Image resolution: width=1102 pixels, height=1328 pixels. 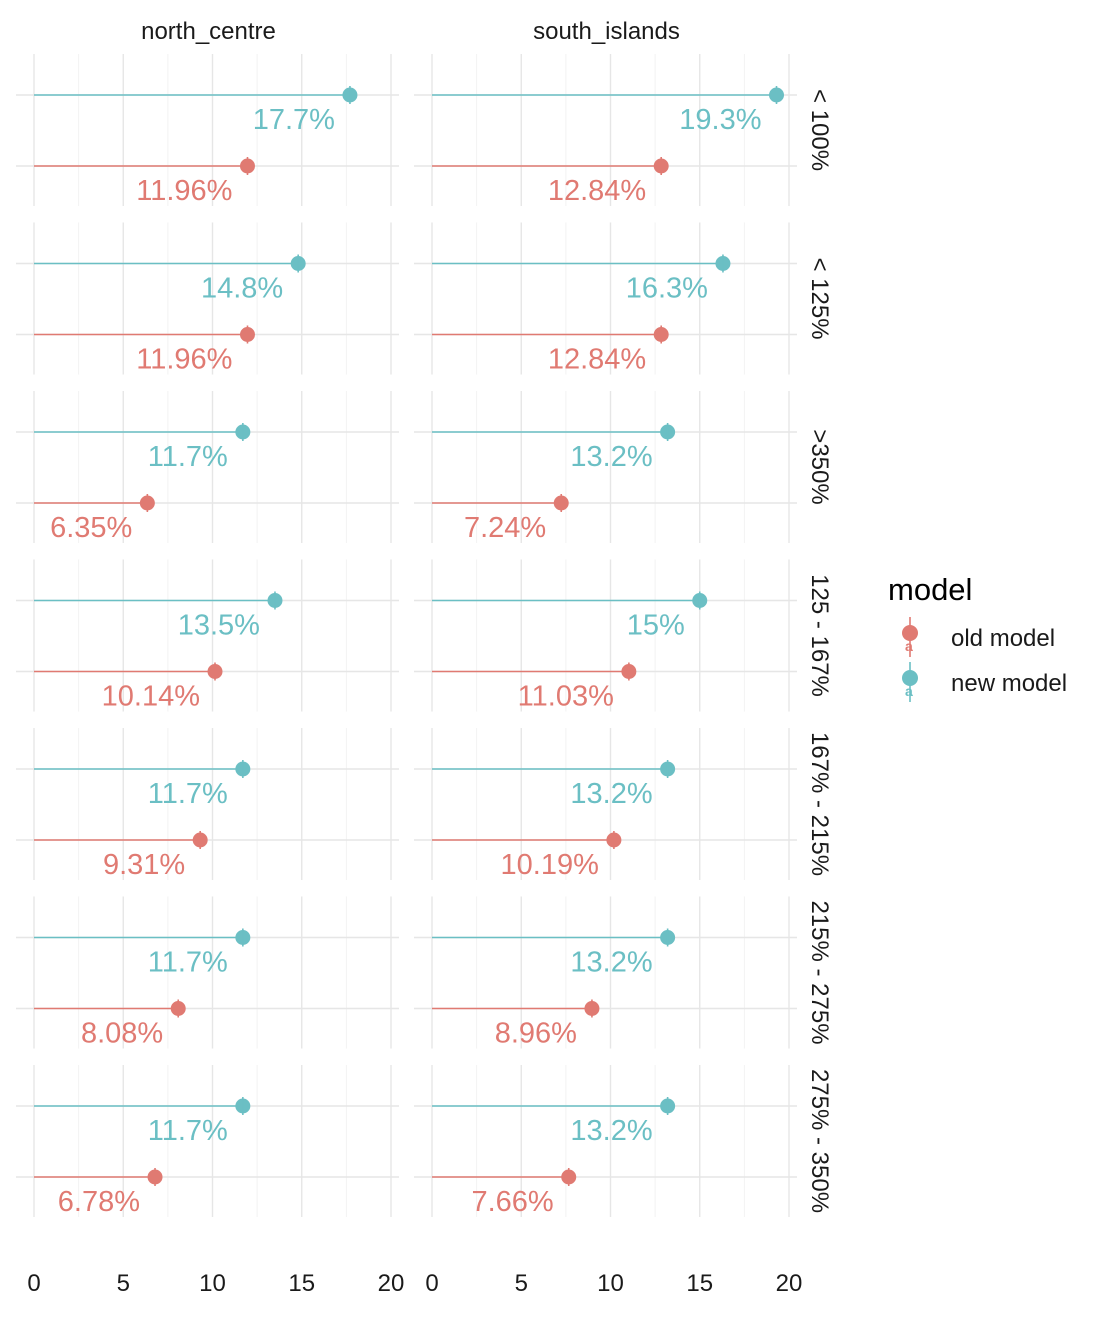 I want to click on data-label: 7.24%, so click(x=505, y=528).